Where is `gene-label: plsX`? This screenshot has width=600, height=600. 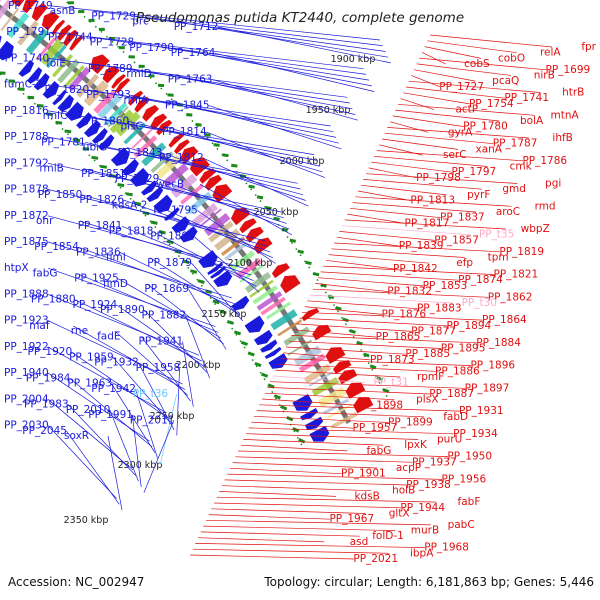
gene-label: plsX is located at coordinates (427, 400).